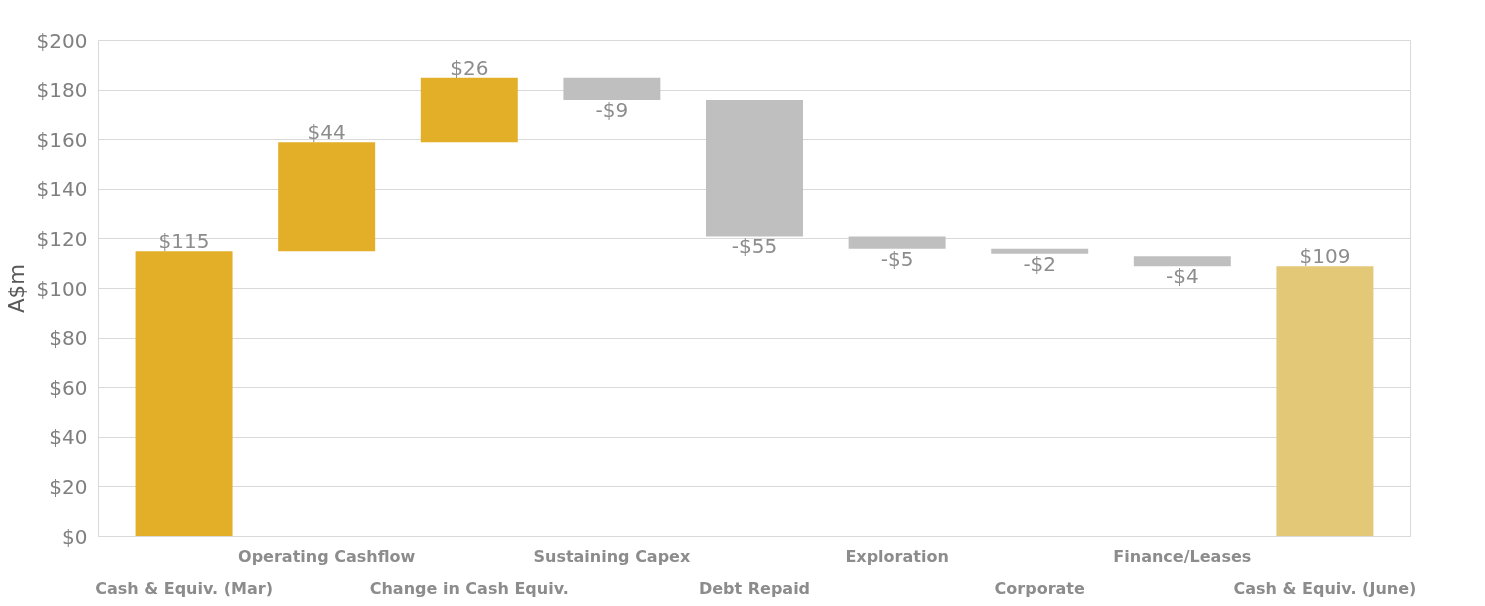  I want to click on y-tick-label: $180, so click(62, 90).